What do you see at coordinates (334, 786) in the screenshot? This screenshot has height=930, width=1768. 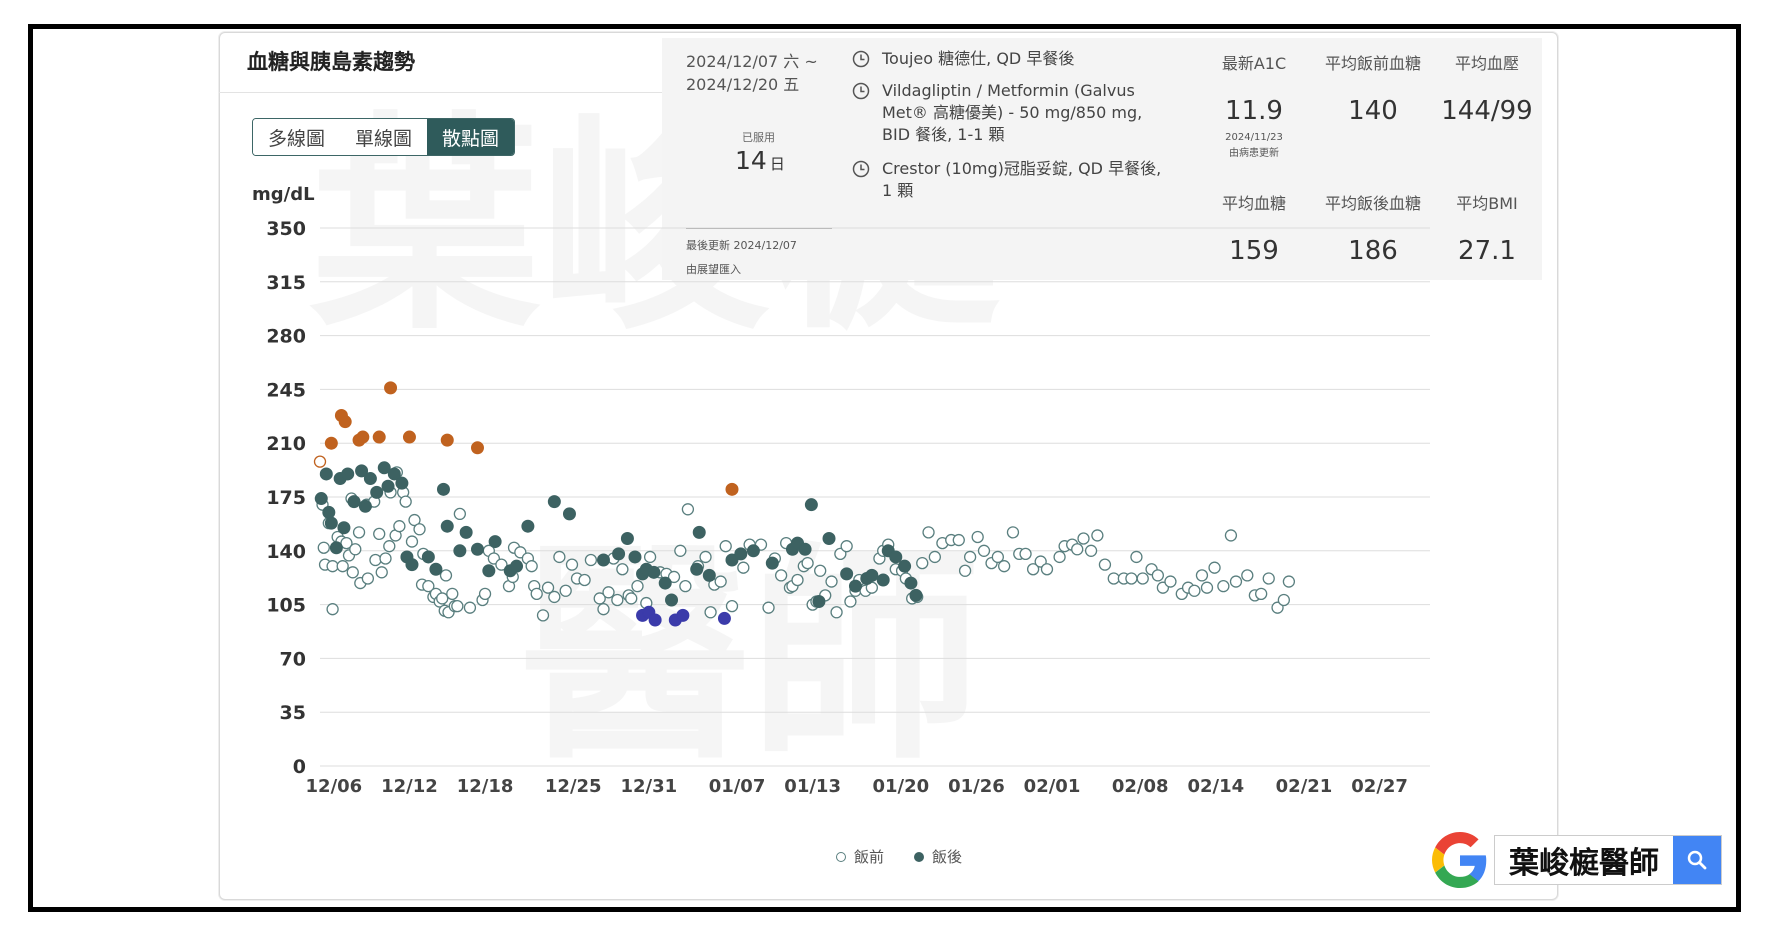 I see `x-tick-label: 12/06` at bounding box center [334, 786].